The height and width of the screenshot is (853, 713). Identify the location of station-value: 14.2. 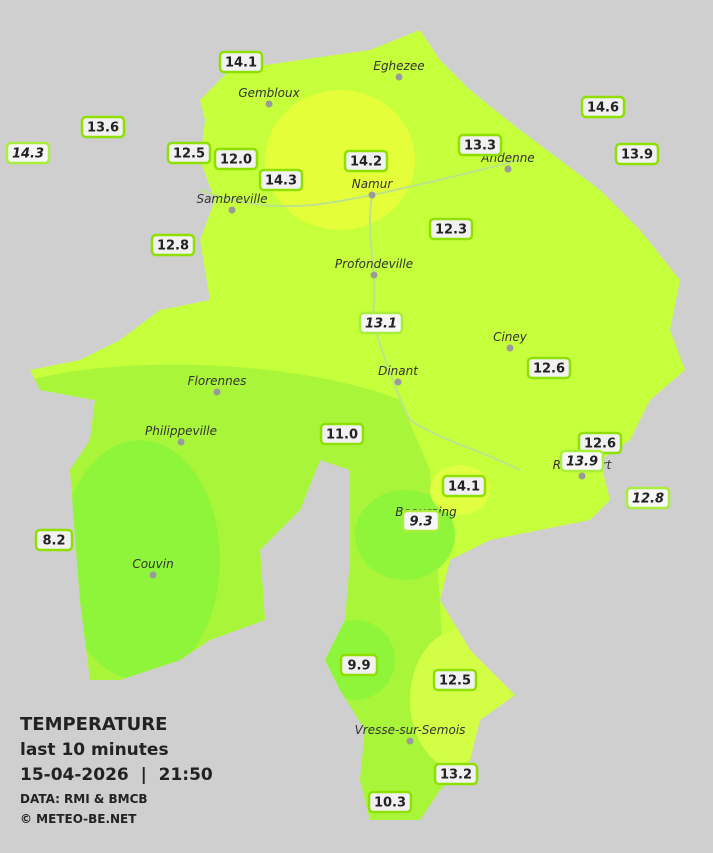
(366, 162).